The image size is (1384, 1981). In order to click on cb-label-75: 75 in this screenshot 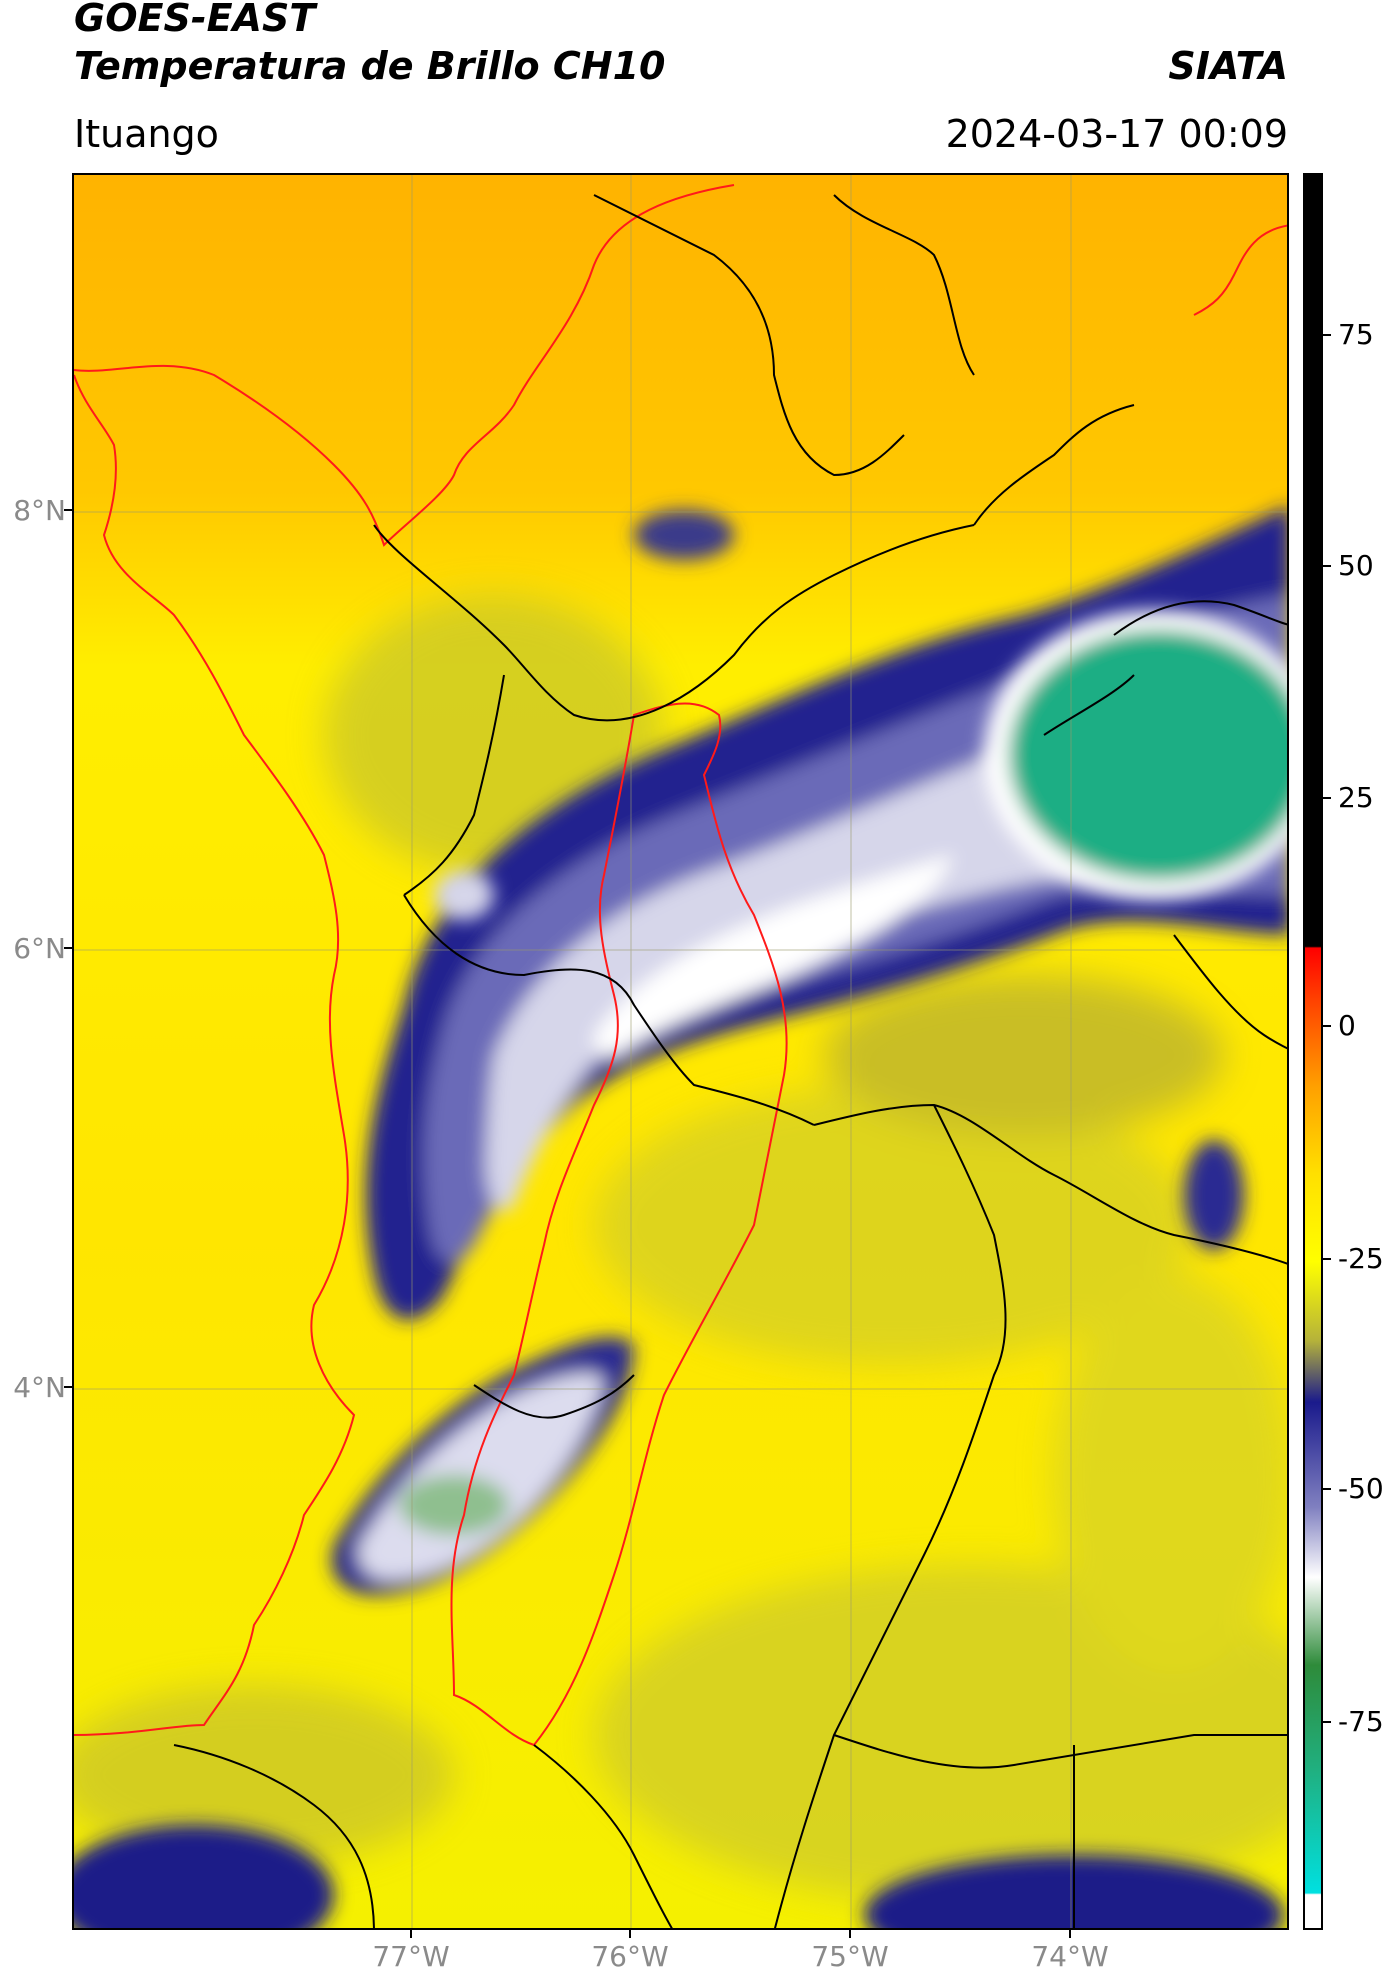, I will do `click(1356, 334)`.